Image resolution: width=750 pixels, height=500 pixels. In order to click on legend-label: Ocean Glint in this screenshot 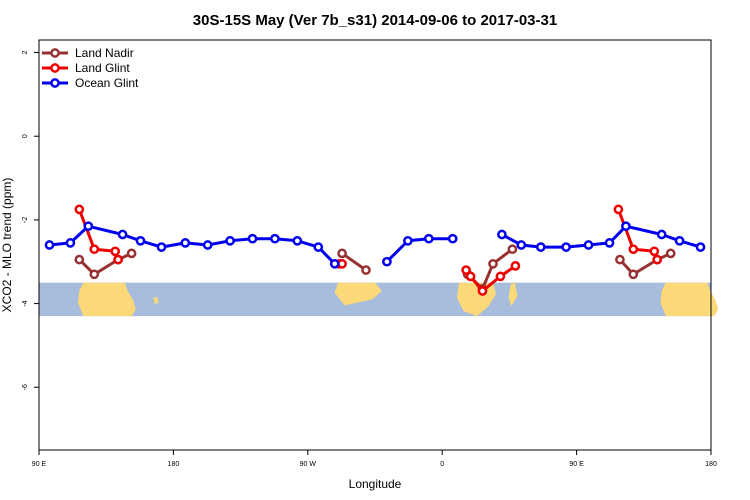, I will do `click(107, 83)`.